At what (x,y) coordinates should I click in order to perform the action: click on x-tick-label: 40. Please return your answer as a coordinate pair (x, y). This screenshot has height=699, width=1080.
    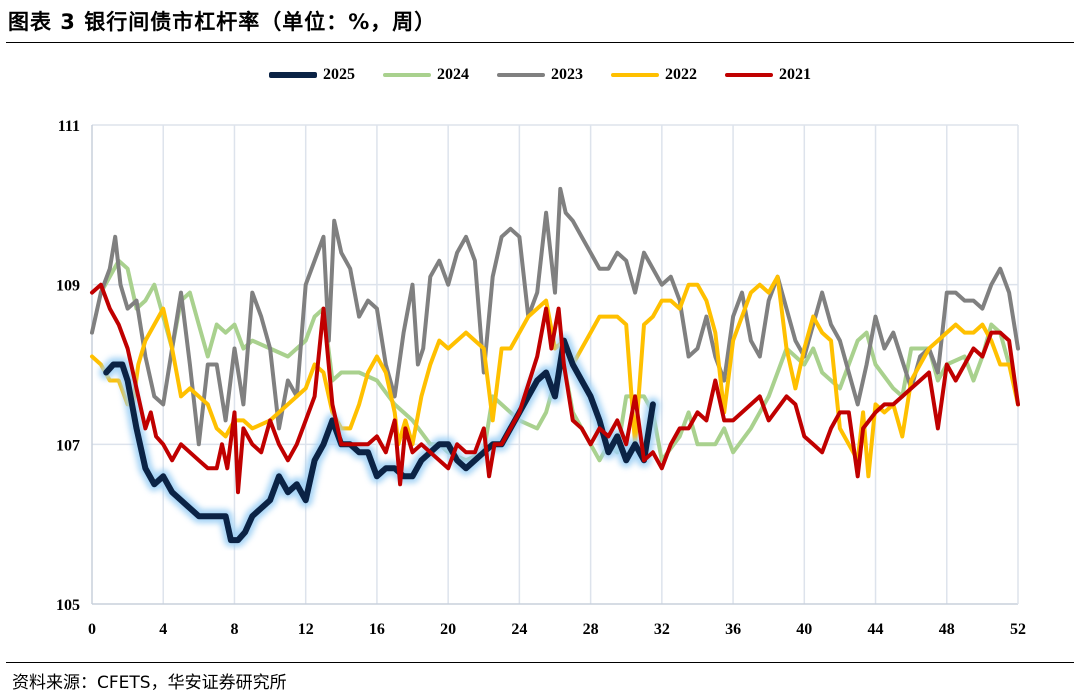
    Looking at the image, I should click on (804, 629).